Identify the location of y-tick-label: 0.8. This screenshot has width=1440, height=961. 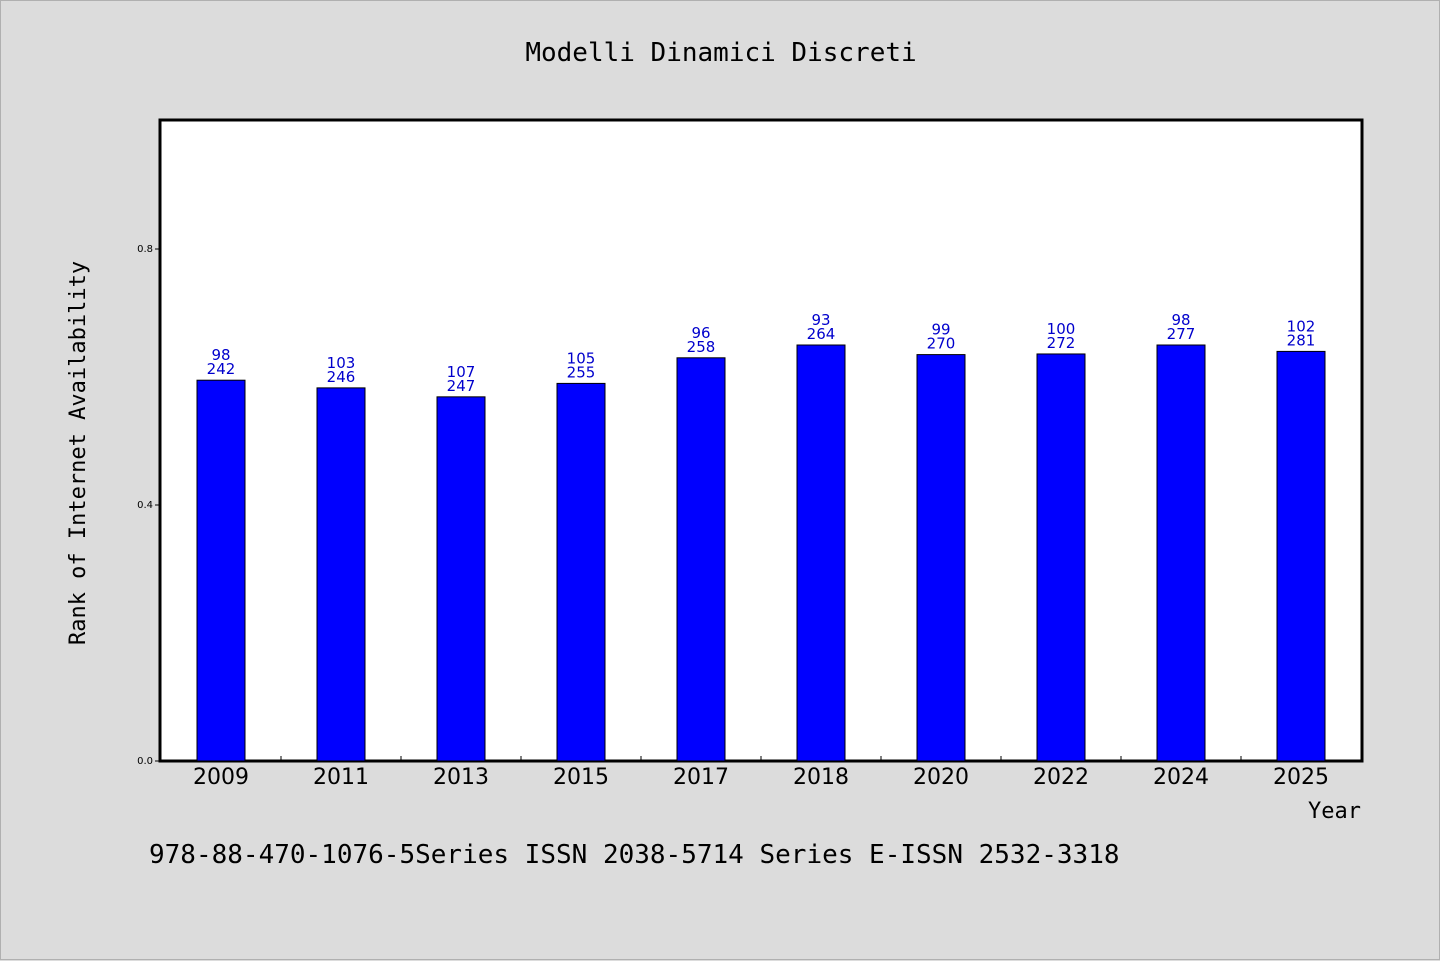
(145, 249).